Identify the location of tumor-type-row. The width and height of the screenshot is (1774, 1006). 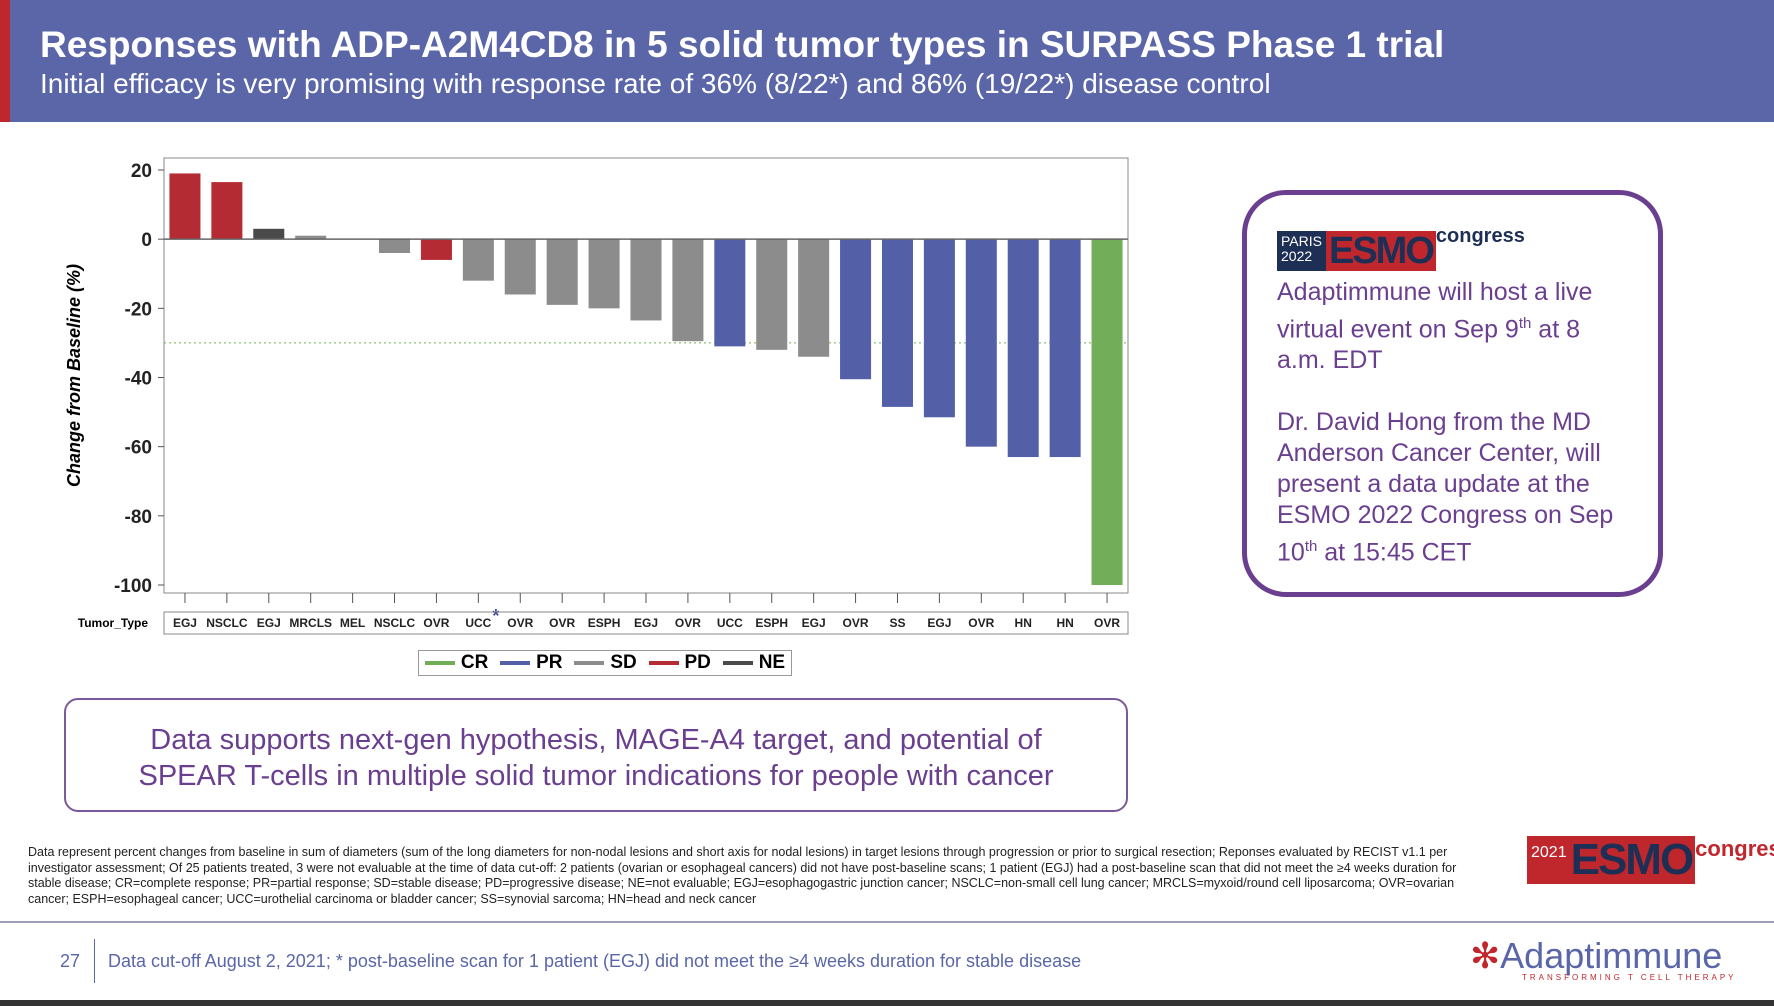
(646, 623).